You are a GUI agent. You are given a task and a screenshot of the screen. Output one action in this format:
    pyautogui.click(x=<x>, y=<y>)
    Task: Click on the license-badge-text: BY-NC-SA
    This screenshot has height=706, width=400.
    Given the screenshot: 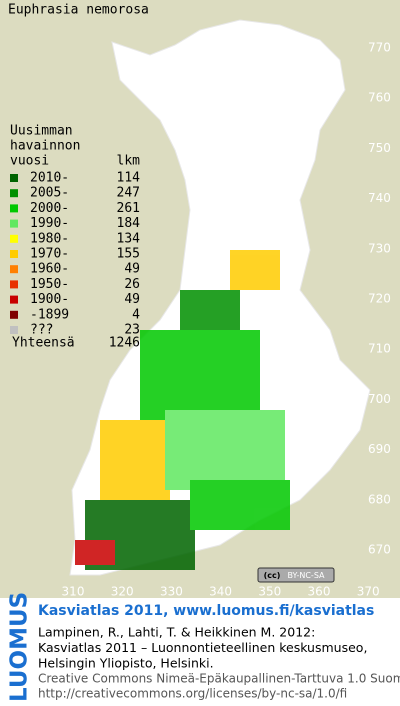 What is the action you would take?
    pyautogui.click(x=306, y=575)
    